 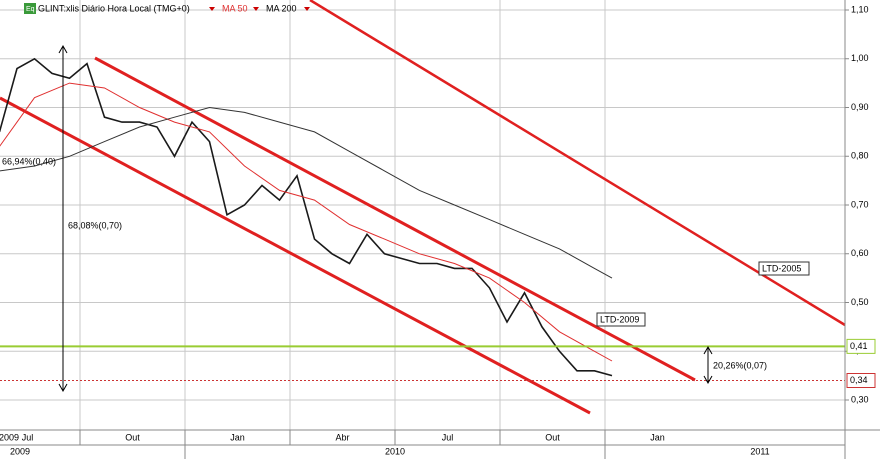 I want to click on annotation: LTD-2009, so click(x=619, y=319).